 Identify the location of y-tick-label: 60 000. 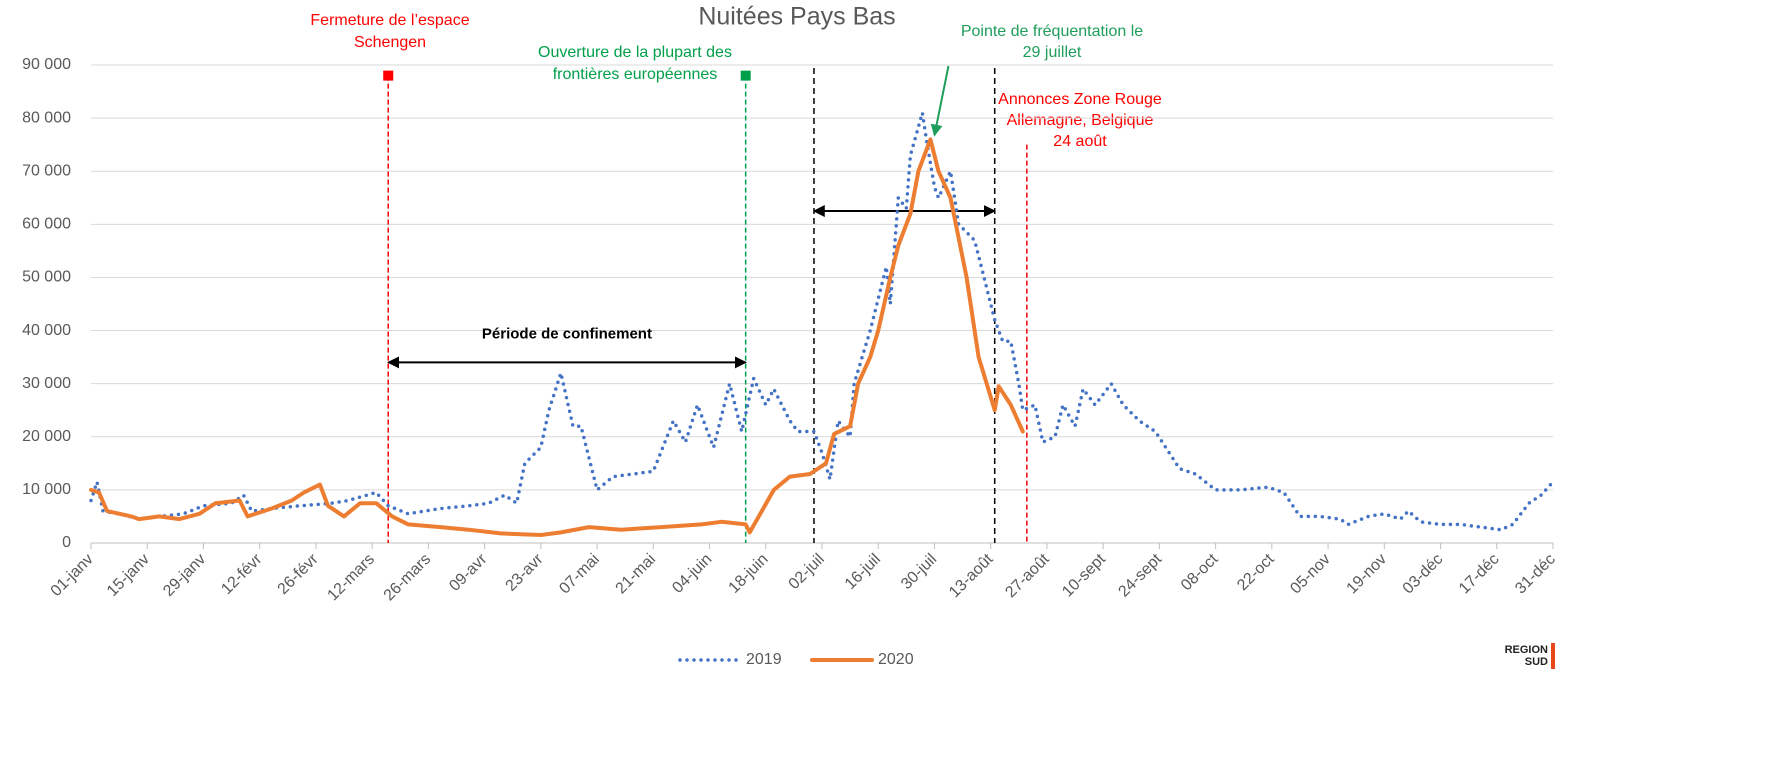
(46, 224).